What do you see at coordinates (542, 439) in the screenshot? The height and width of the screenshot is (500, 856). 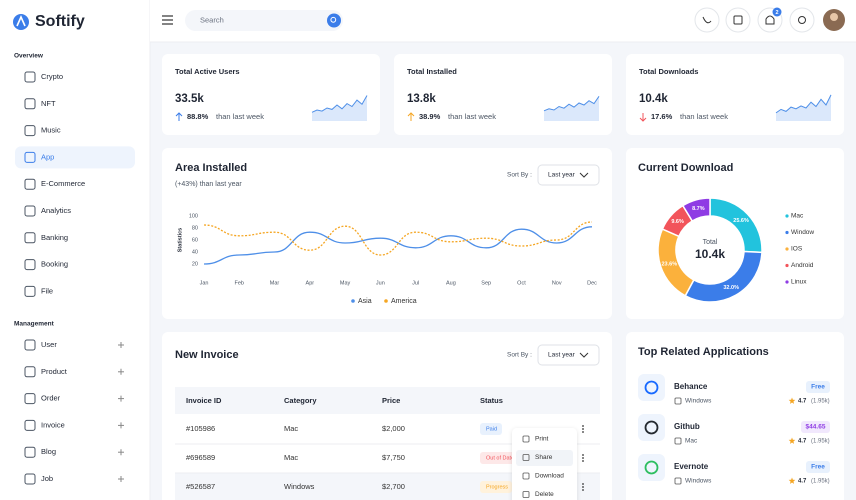 I see `menu-item: Print` at bounding box center [542, 439].